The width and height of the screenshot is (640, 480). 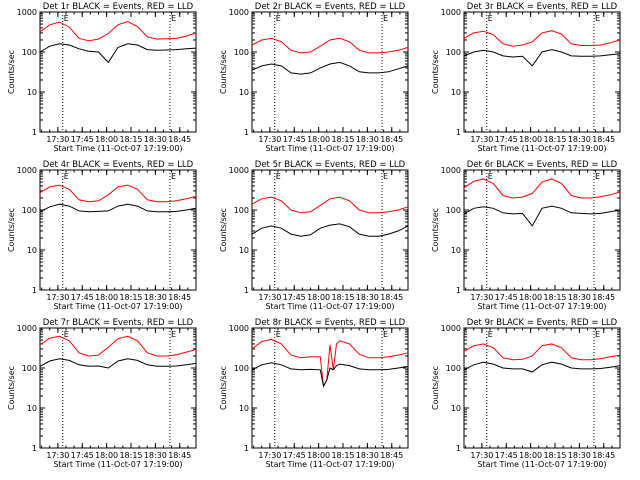 What do you see at coordinates (530, 455) in the screenshot?
I see `x-tick-label: 18:00` at bounding box center [530, 455].